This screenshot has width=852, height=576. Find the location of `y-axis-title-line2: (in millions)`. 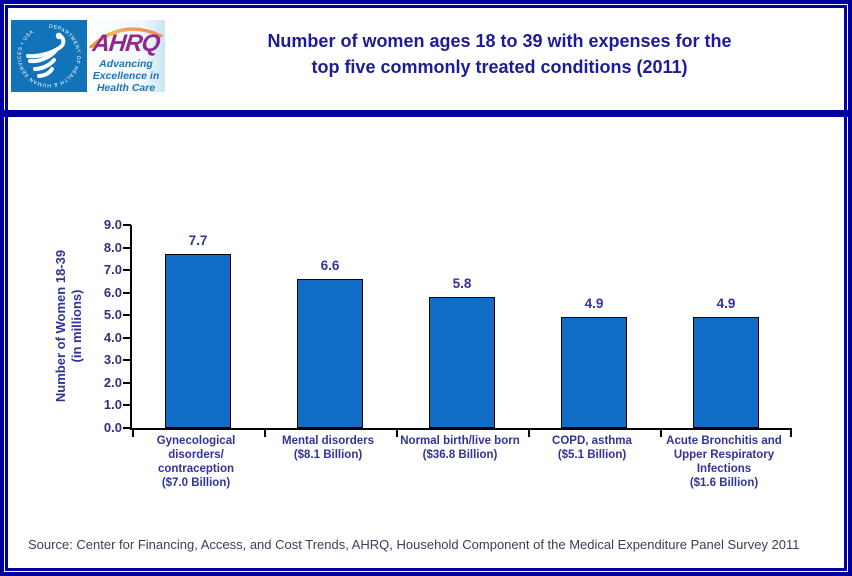

y-axis-title-line2: (in millions) is located at coordinates (76, 326).